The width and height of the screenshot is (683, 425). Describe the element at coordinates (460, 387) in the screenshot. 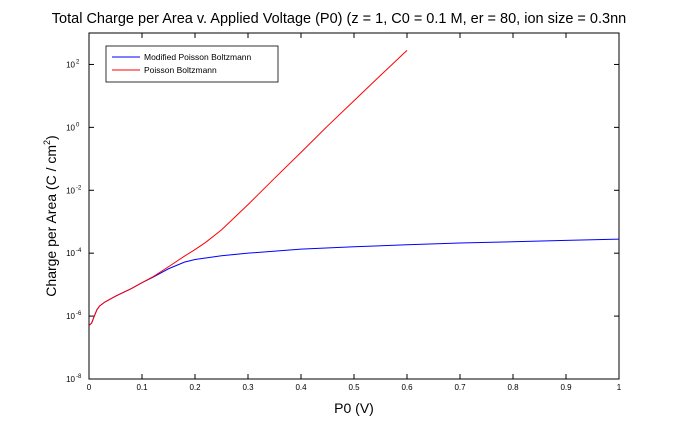

I see `x-tick-label: 0.7` at that location.